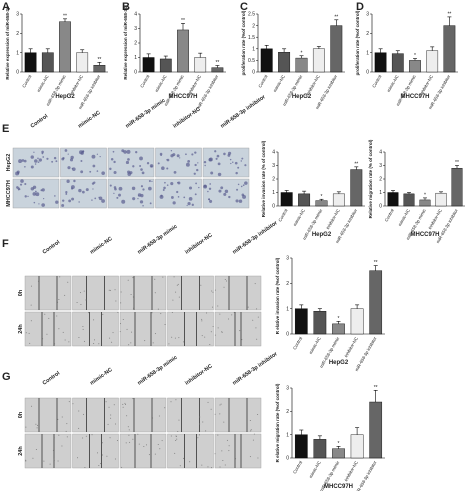  Describe the element at coordinates (322, 235) in the screenshot. I see `x-axis-label: HepG2` at that location.